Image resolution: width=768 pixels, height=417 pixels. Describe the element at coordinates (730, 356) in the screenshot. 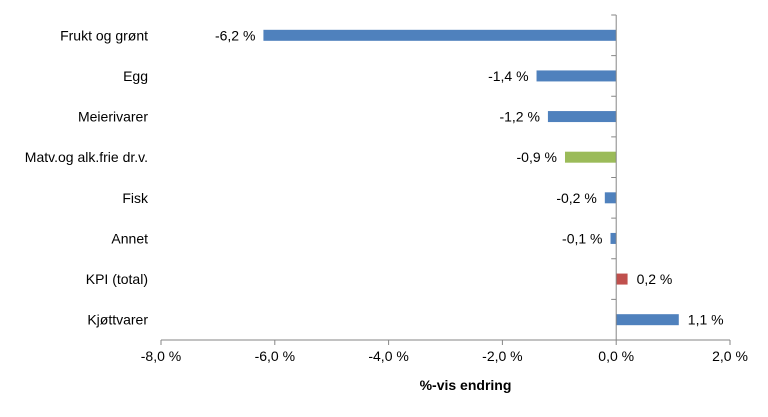

I see `x-tick-label: 2,0 %` at that location.